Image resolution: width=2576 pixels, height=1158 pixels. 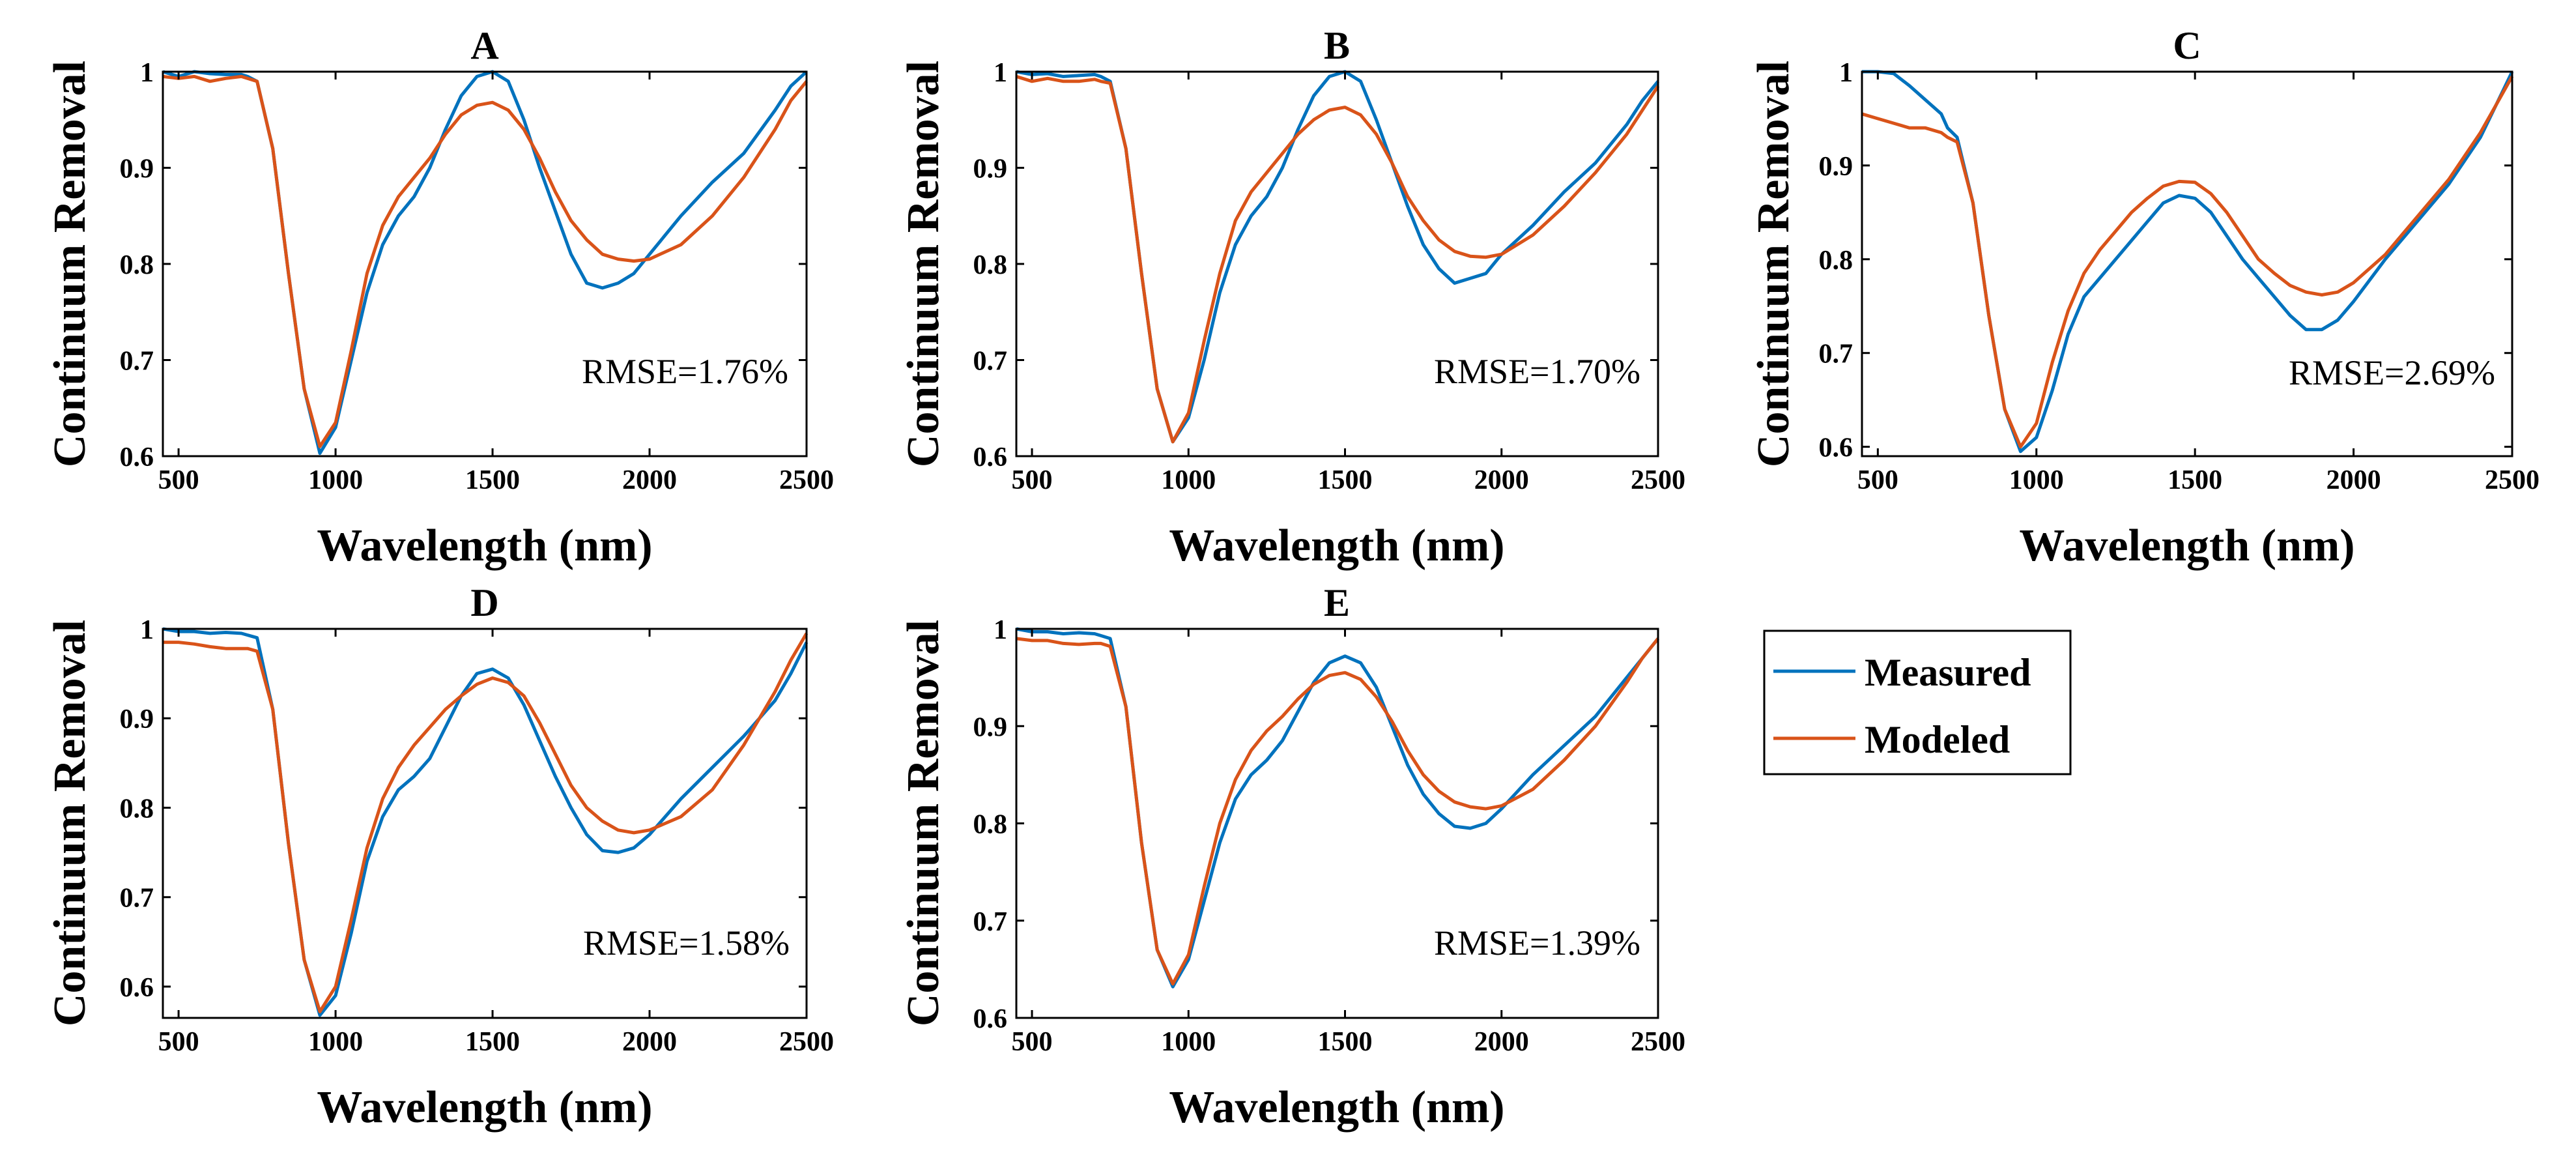 I want to click on panel-c-xtick-label: 1500, so click(x=2195, y=480).